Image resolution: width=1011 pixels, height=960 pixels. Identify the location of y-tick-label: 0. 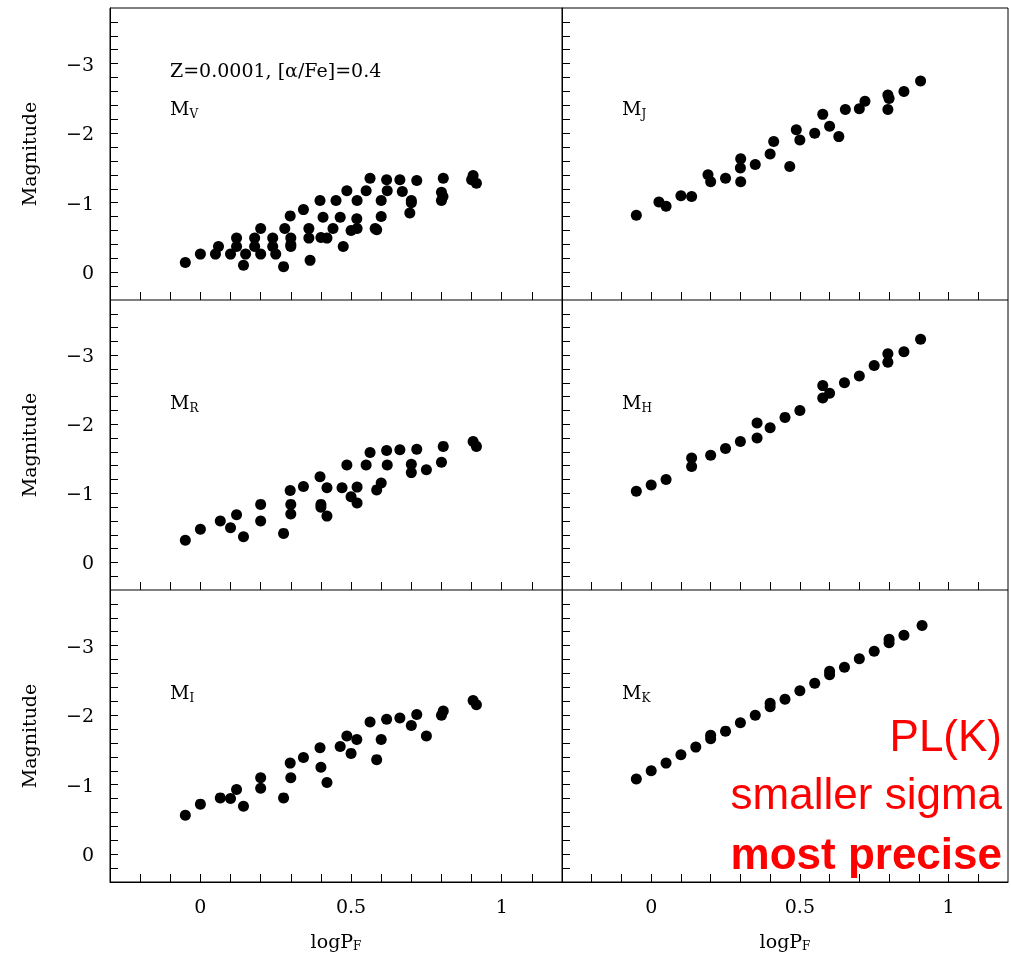
(87, 562).